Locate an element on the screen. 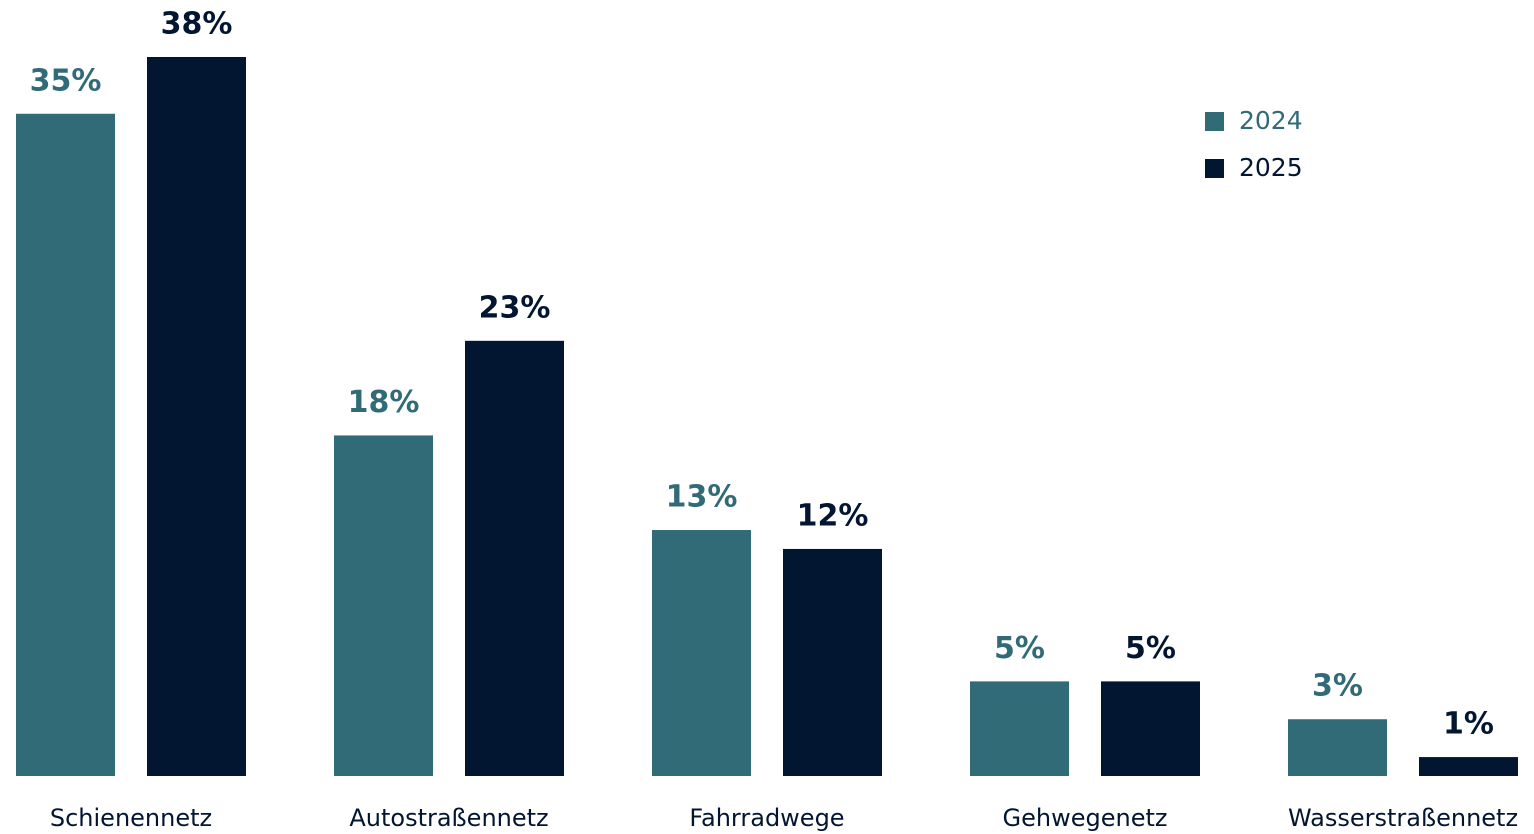  value-label: 3% is located at coordinates (1337, 686).